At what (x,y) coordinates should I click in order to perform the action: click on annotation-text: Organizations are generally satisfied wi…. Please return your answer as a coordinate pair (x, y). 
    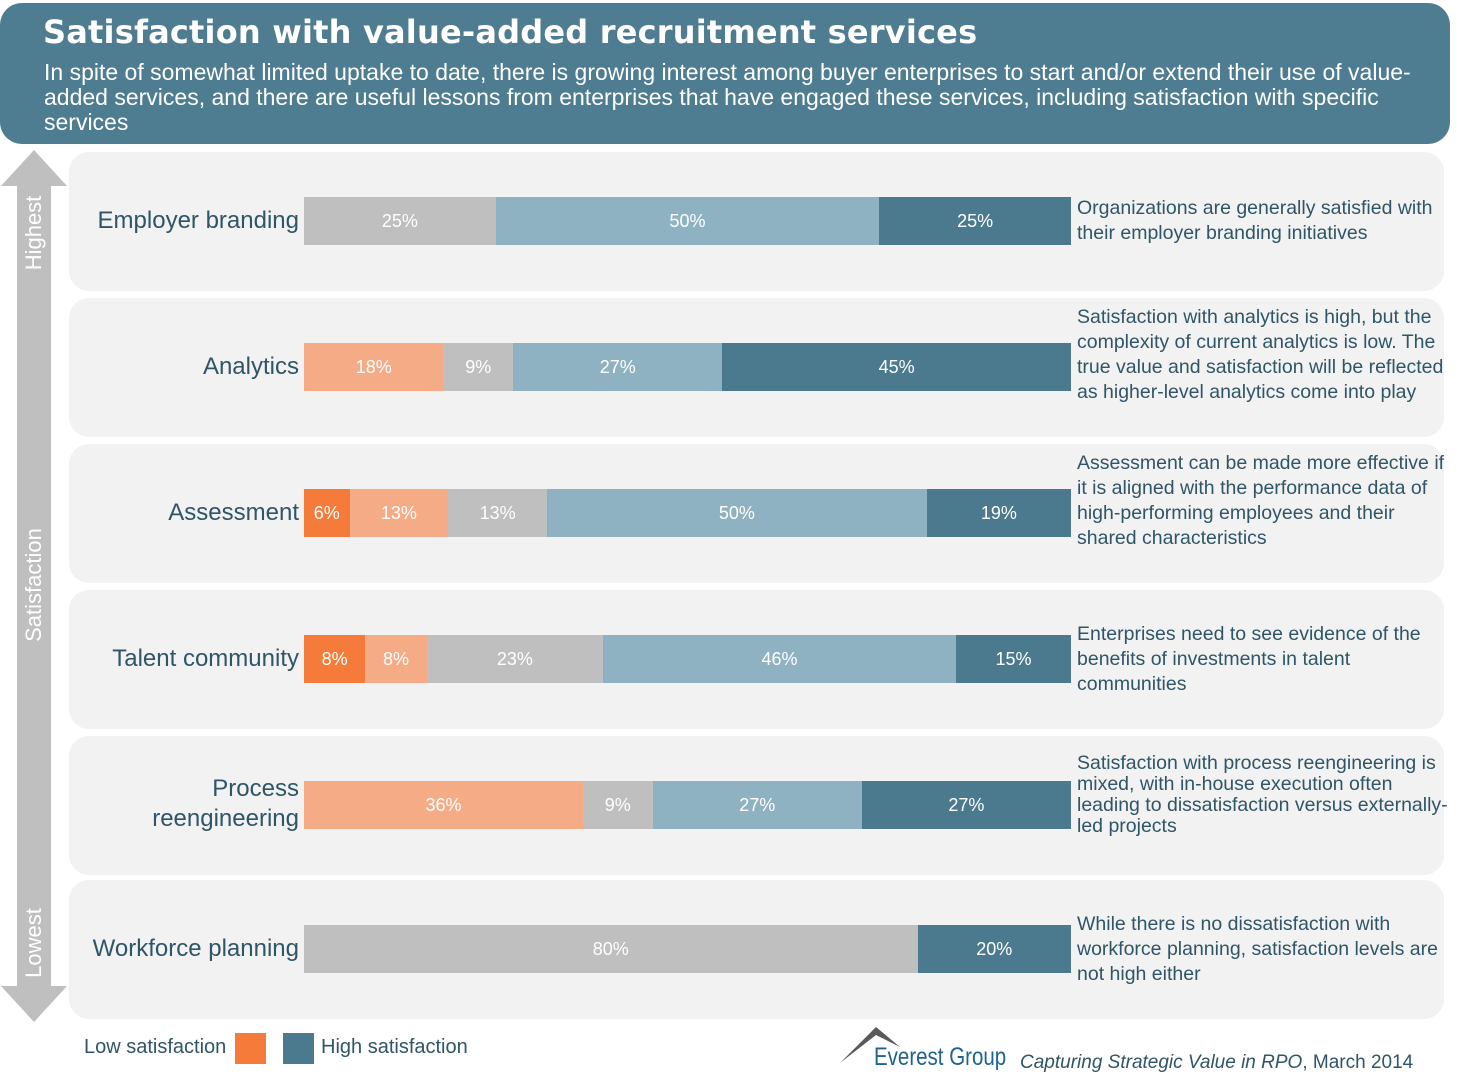
    Looking at the image, I should click on (1255, 220).